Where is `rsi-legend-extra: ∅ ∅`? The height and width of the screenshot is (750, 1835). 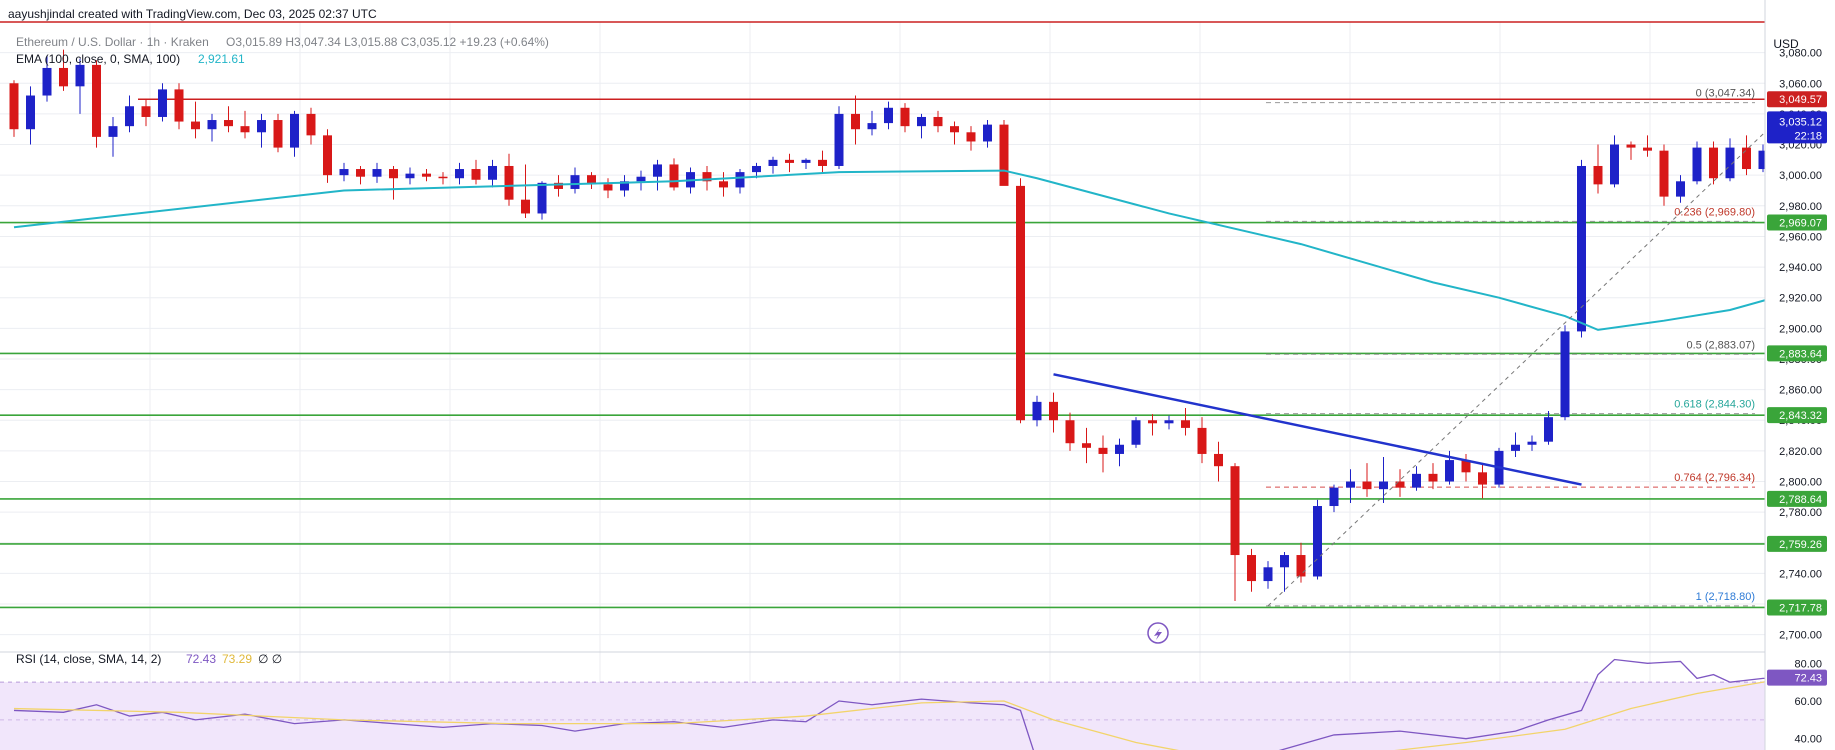
rsi-legend-extra: ∅ ∅ is located at coordinates (270, 659).